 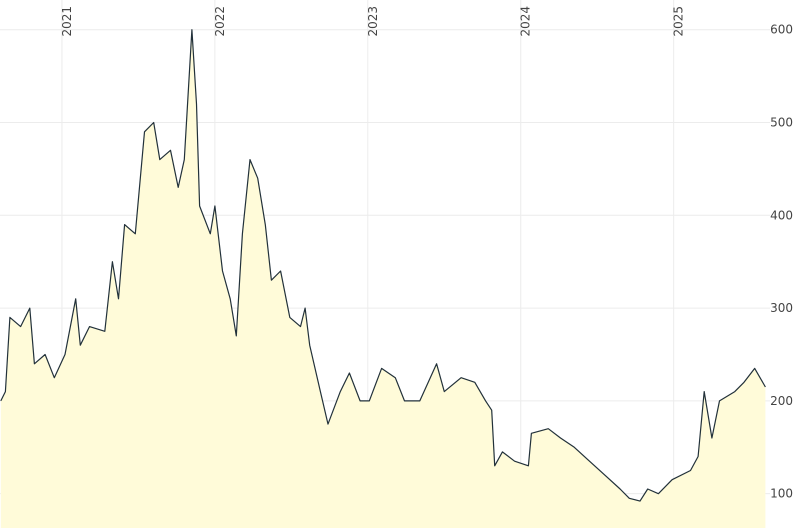 I want to click on x-tick-label: 2021, so click(x=67, y=21).